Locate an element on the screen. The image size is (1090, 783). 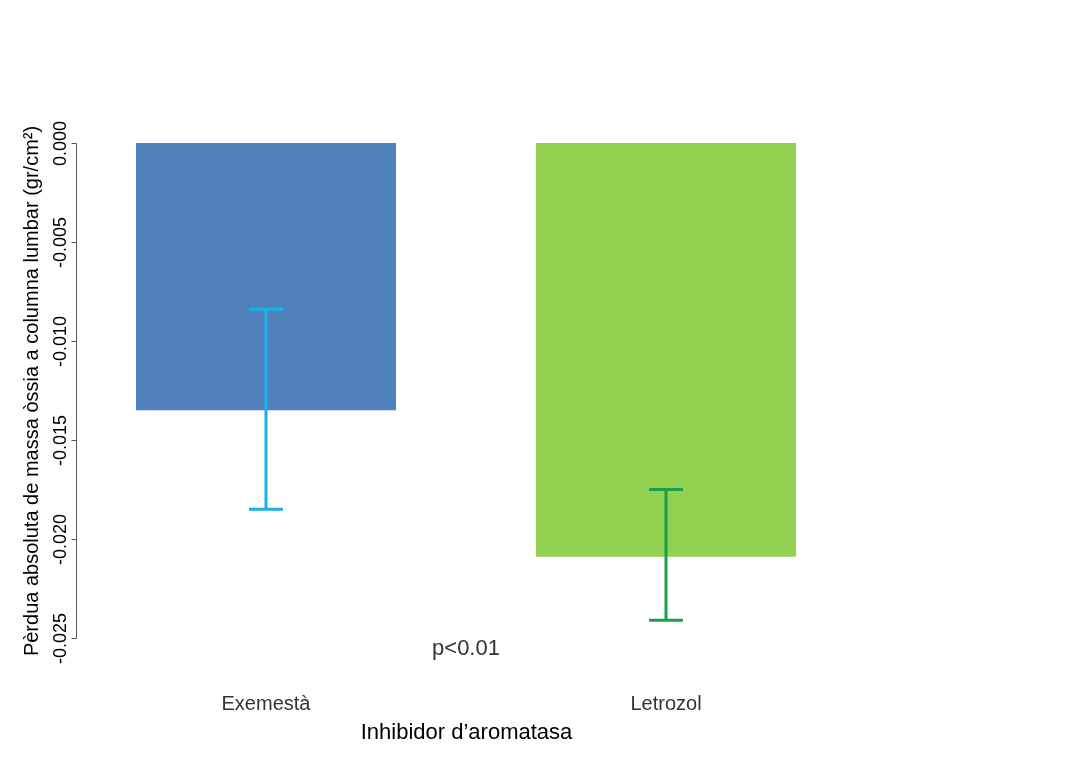
x-tick-label: Letrozol is located at coordinates (666, 702).